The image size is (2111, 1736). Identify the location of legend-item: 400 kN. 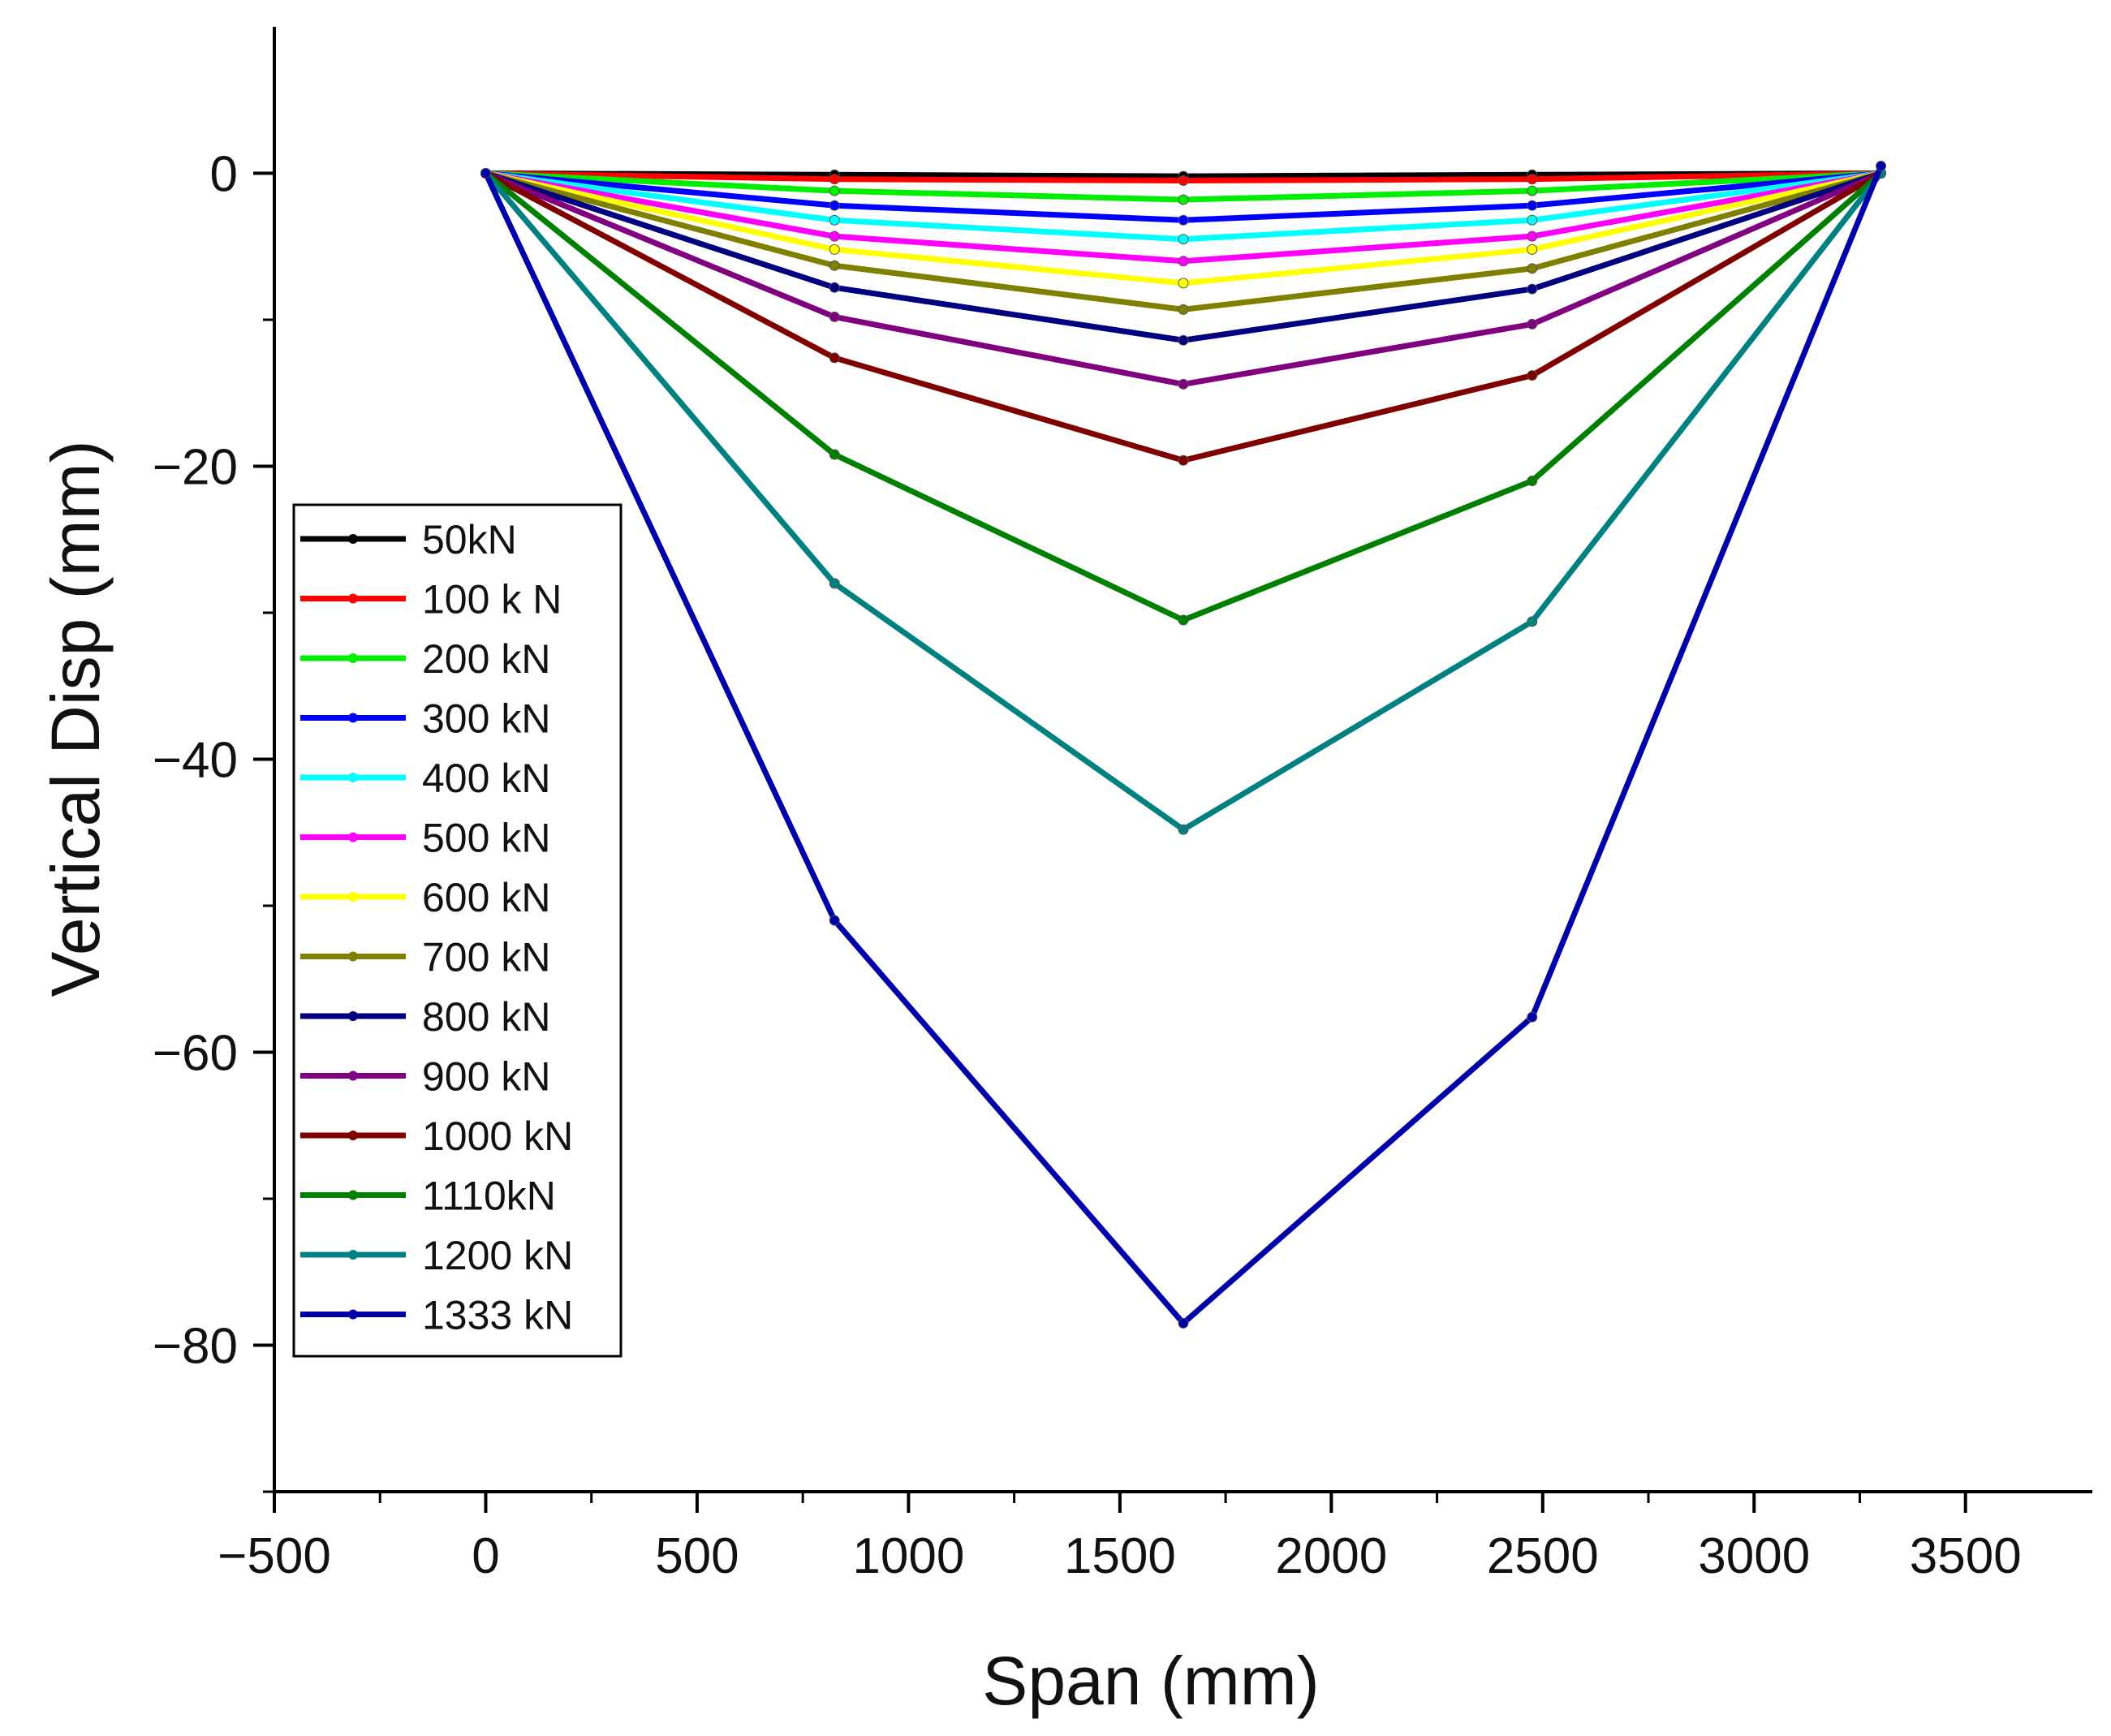
(425, 779).